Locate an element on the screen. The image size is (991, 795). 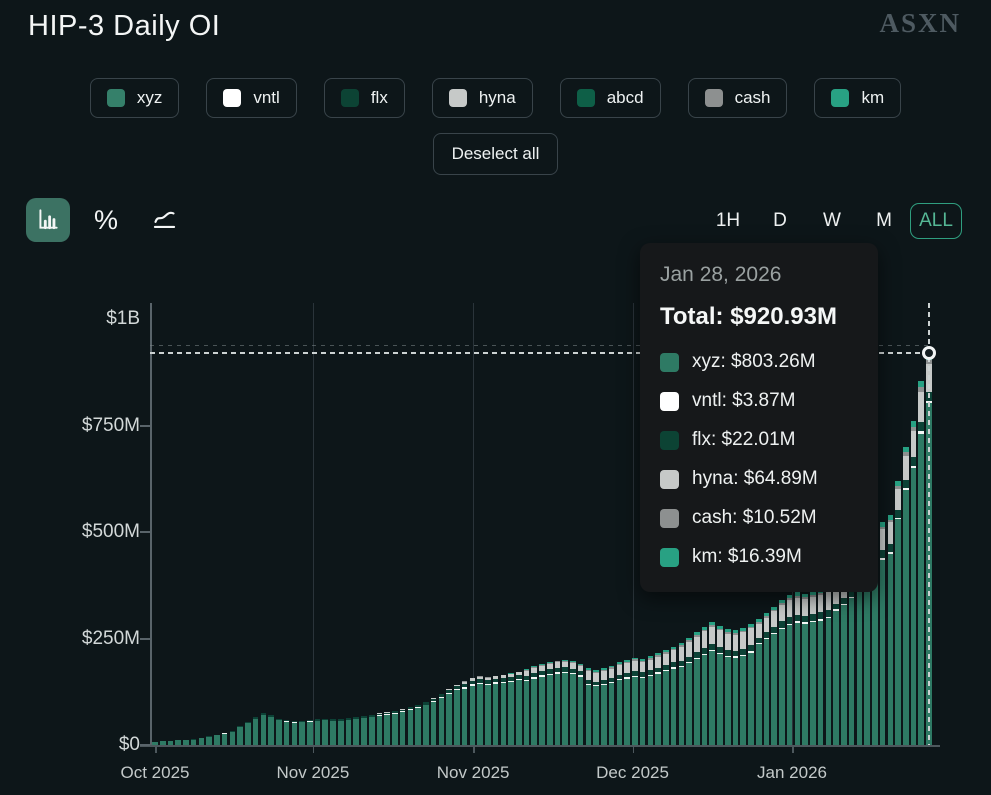
legend-item-cash: cash is located at coordinates (737, 98).